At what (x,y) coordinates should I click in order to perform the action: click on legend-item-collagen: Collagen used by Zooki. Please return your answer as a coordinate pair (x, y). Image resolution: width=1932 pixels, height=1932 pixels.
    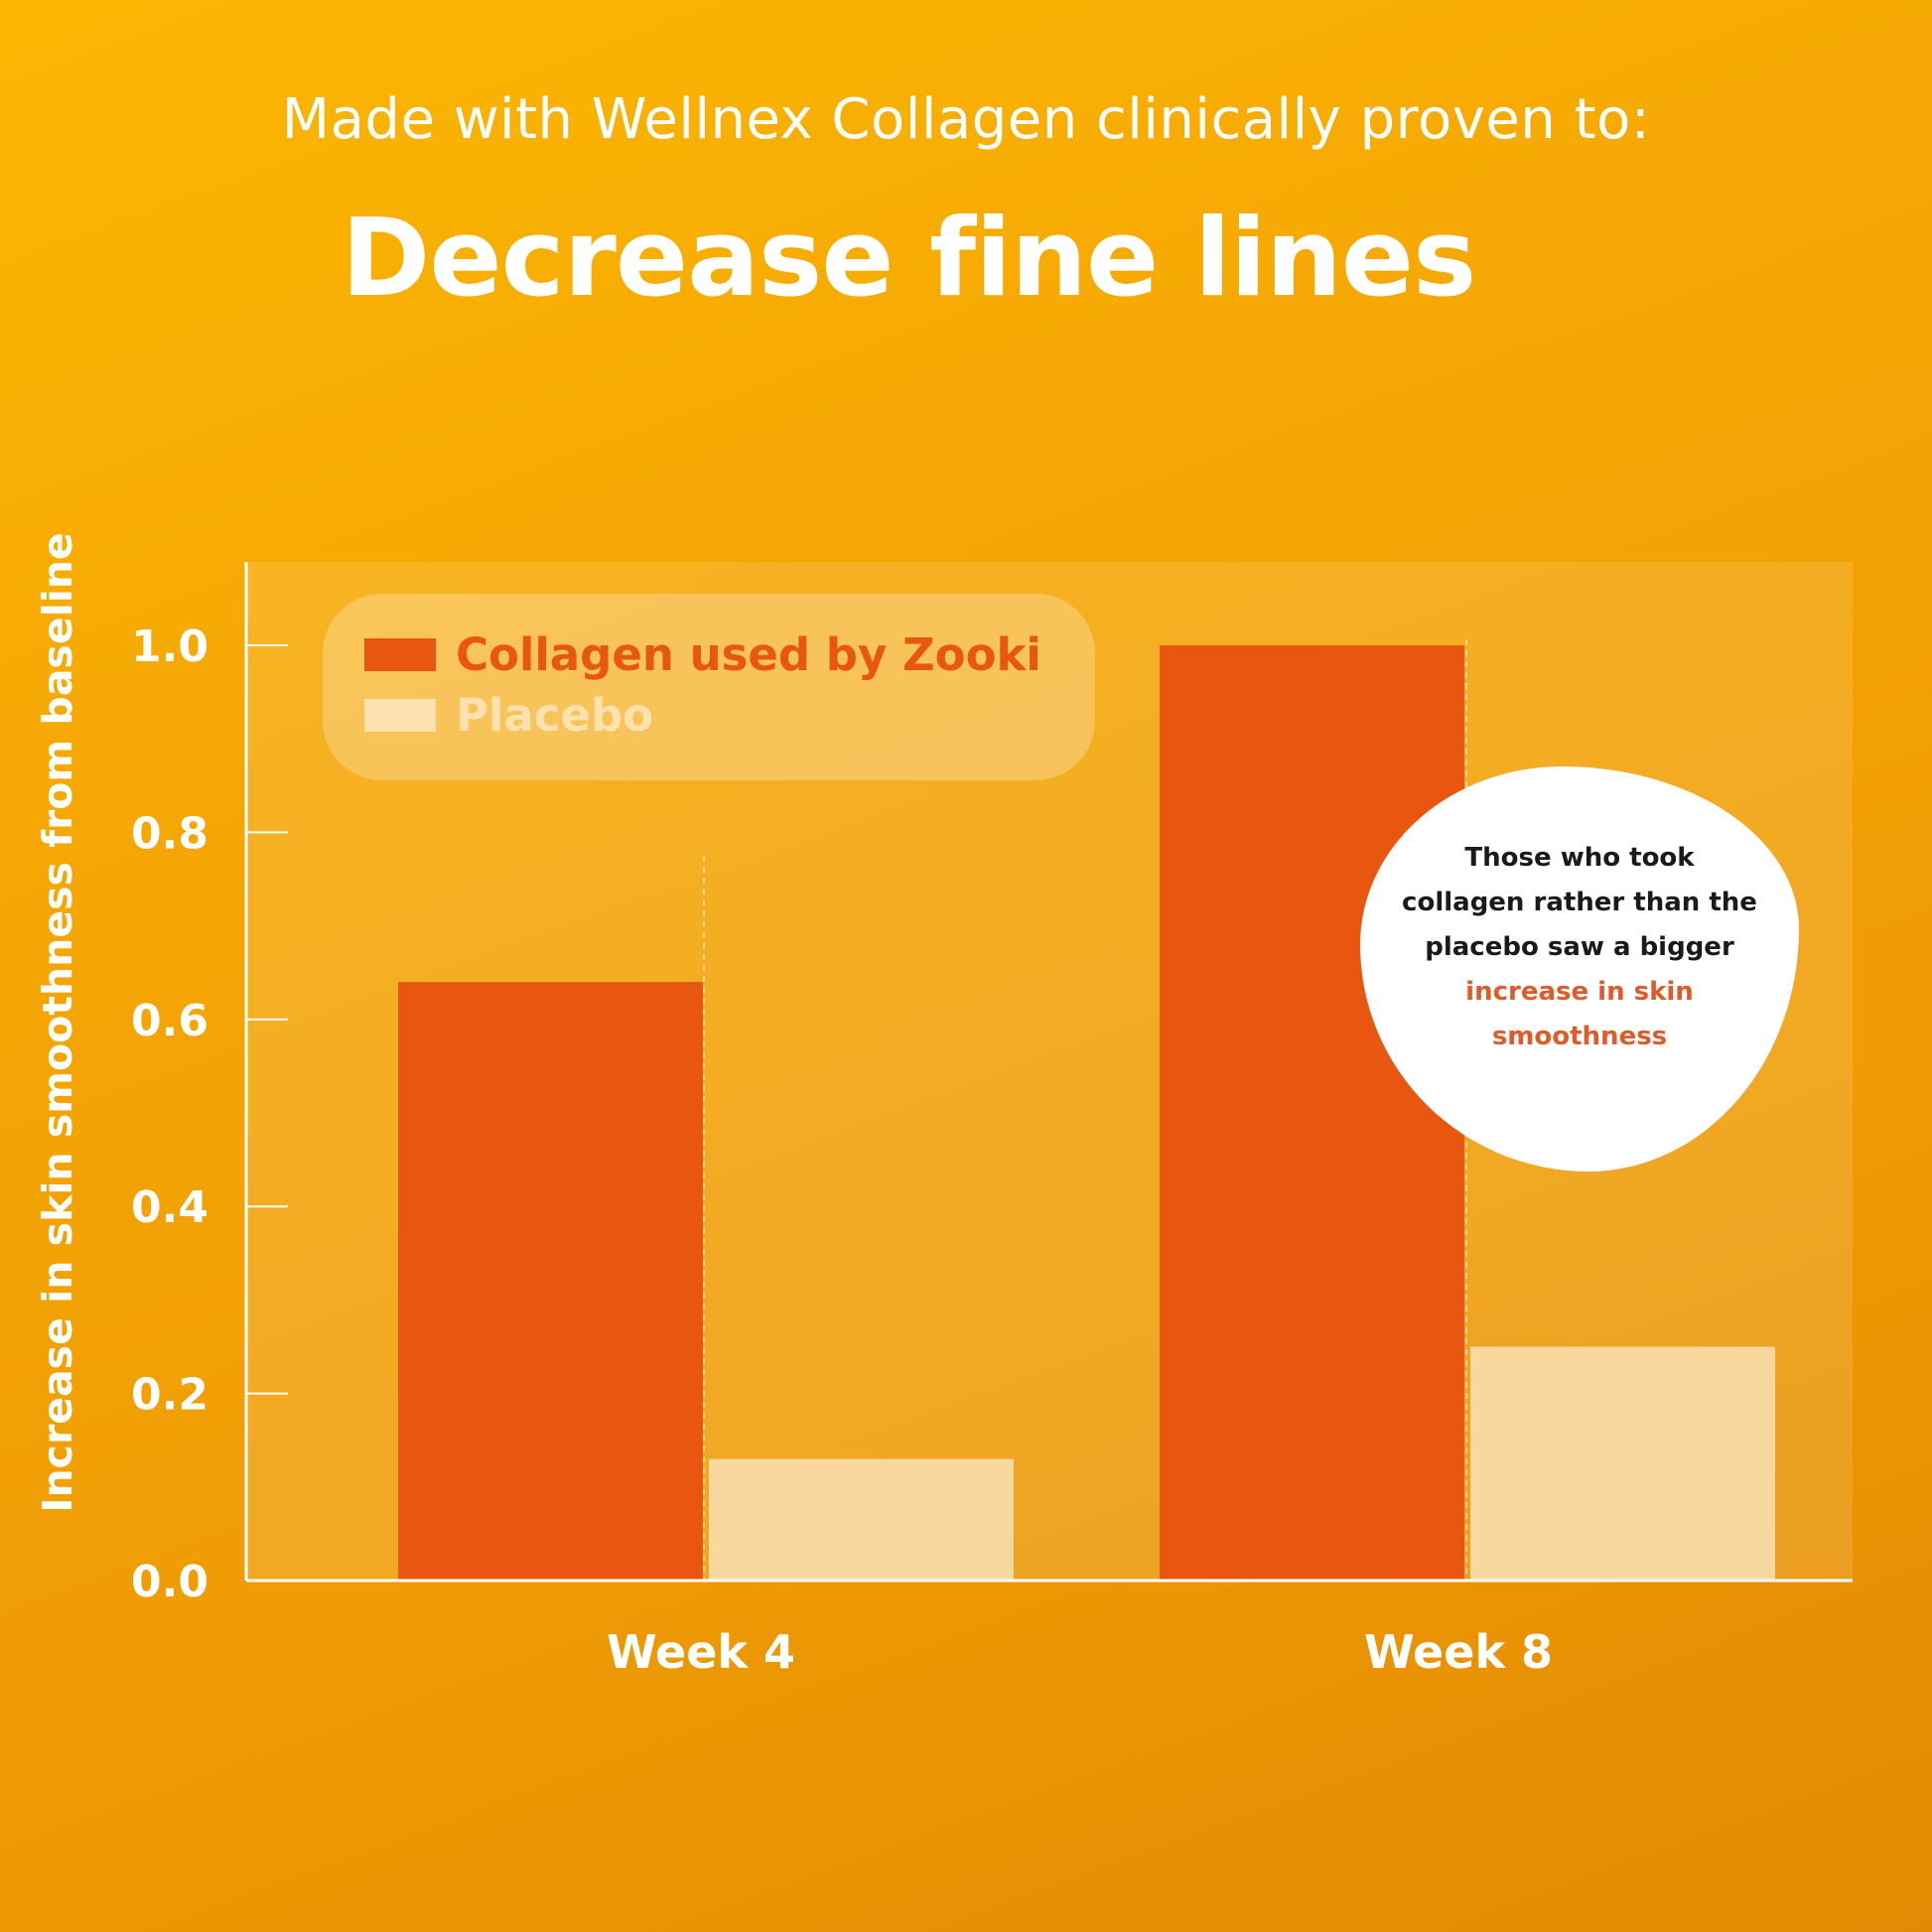
    Looking at the image, I should click on (703, 654).